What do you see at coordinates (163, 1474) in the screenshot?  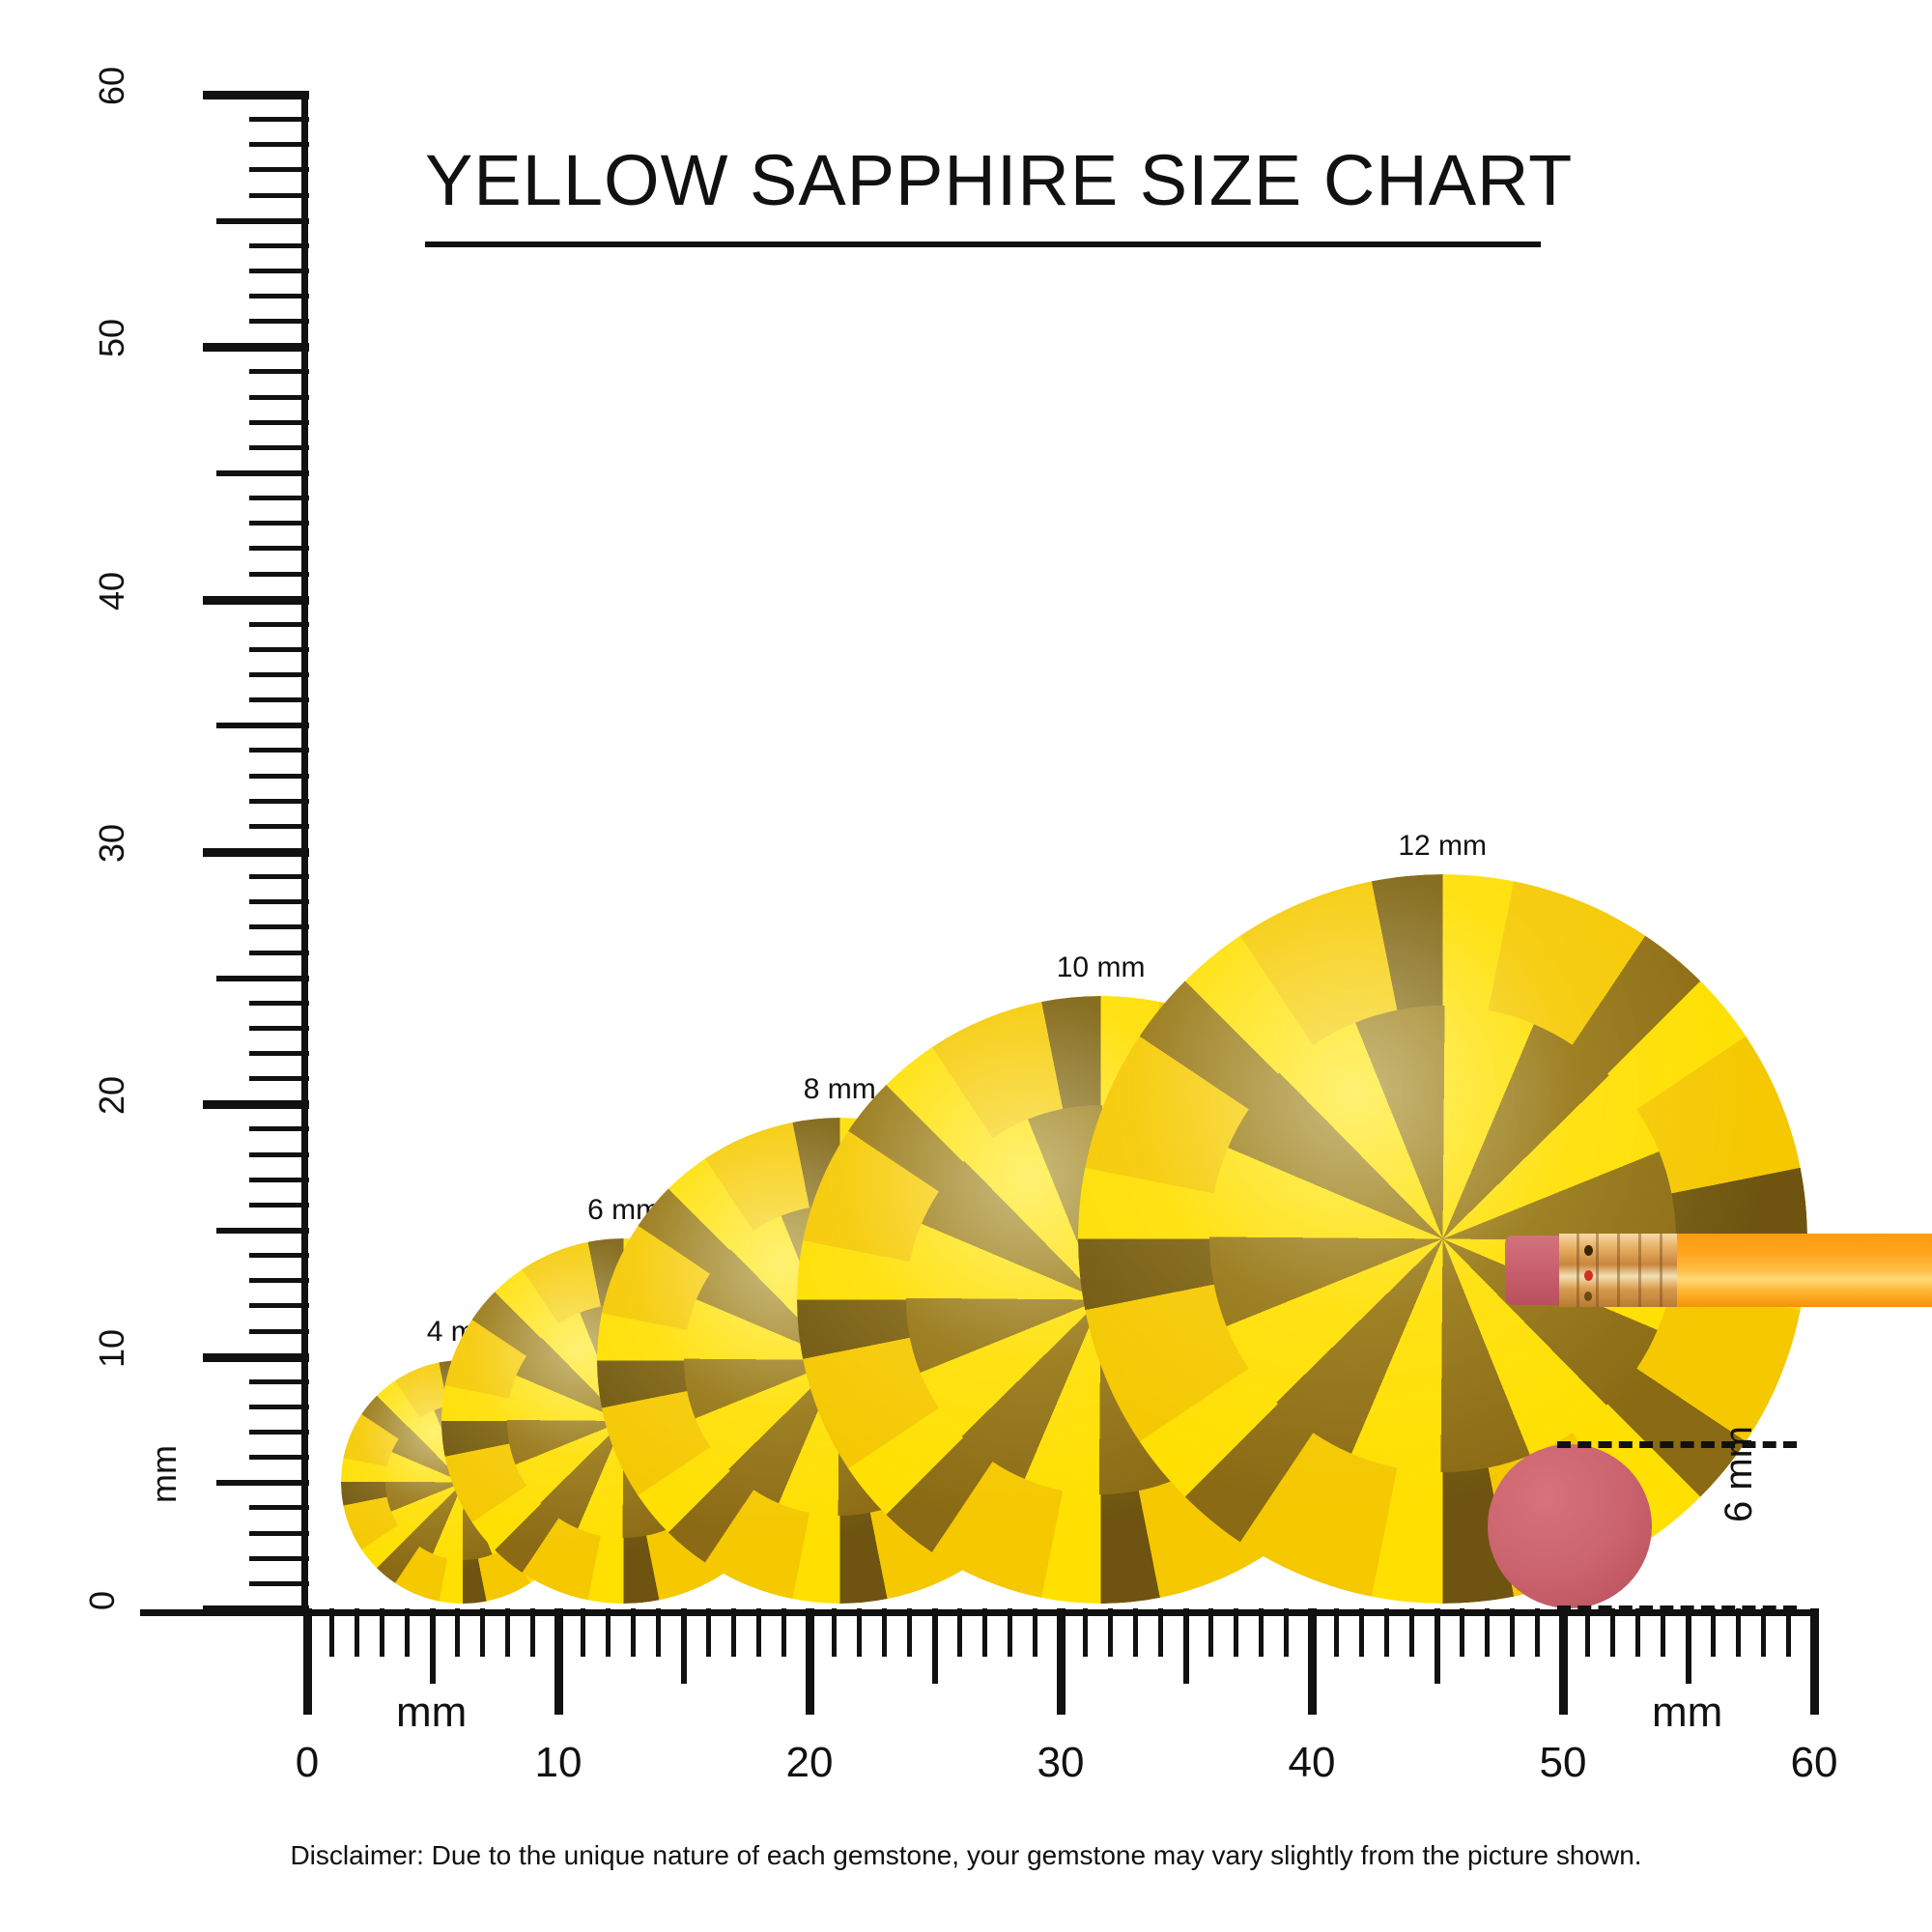 I see `vertical-ruler-unit: mm` at bounding box center [163, 1474].